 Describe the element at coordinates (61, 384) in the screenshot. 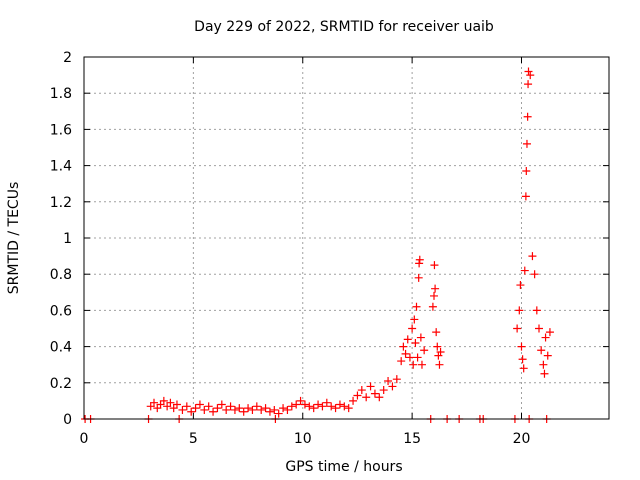

I see `y-tick-label: 0.2` at that location.